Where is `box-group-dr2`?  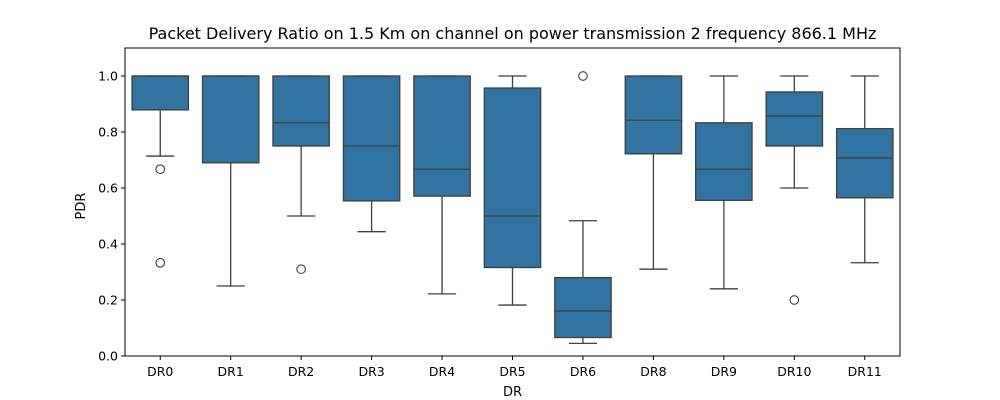 box-group-dr2 is located at coordinates (301, 175).